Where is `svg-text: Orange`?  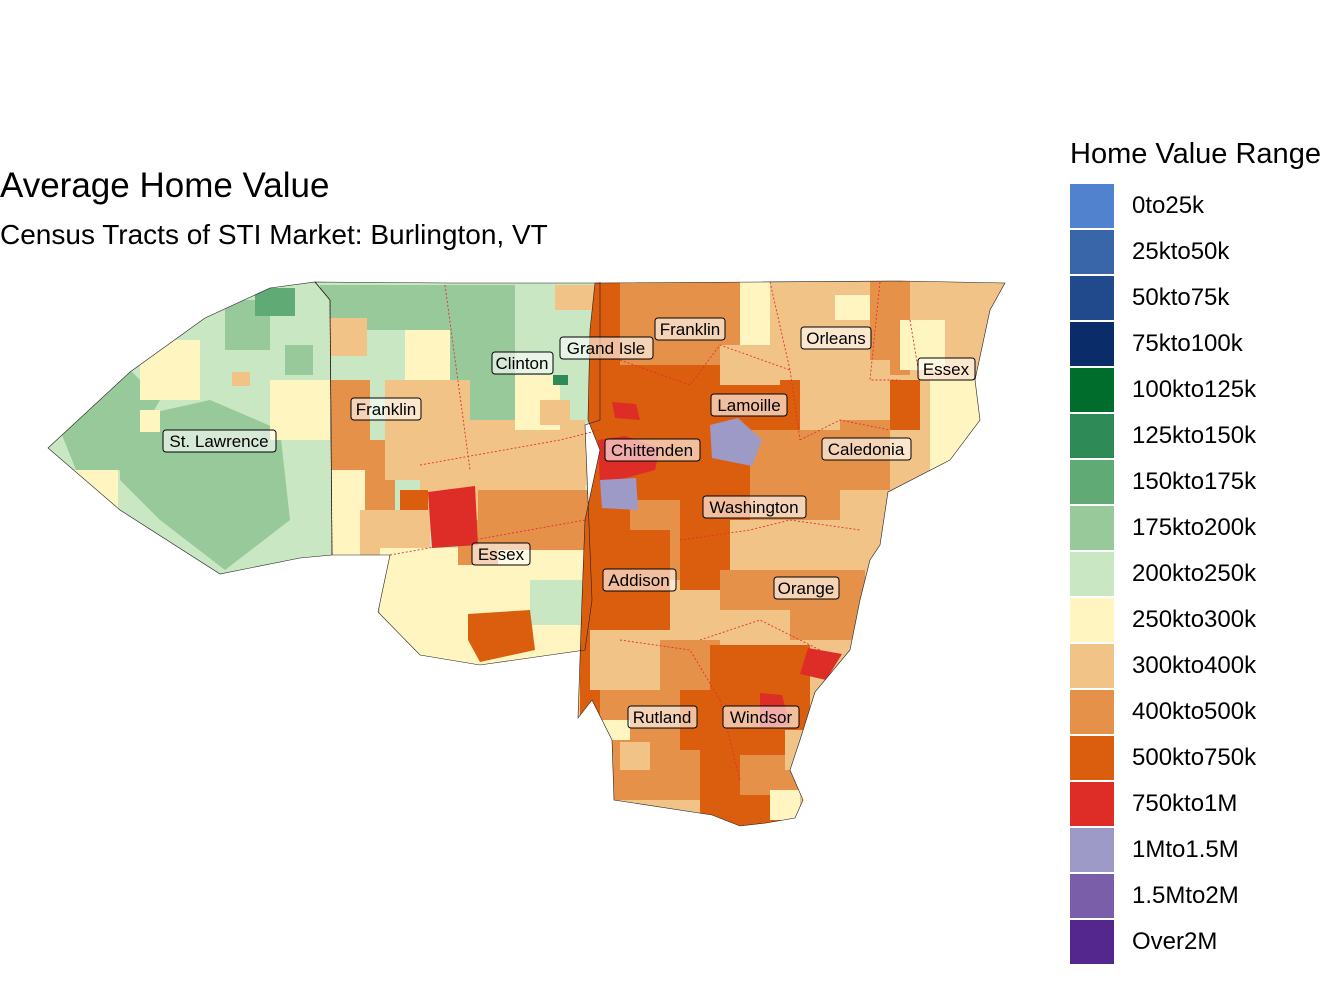 svg-text: Orange is located at coordinates (806, 588).